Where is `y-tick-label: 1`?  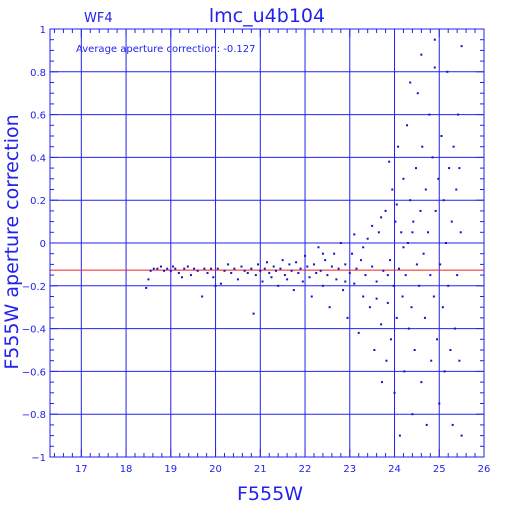 y-tick-label: 1 is located at coordinates (43, 30).